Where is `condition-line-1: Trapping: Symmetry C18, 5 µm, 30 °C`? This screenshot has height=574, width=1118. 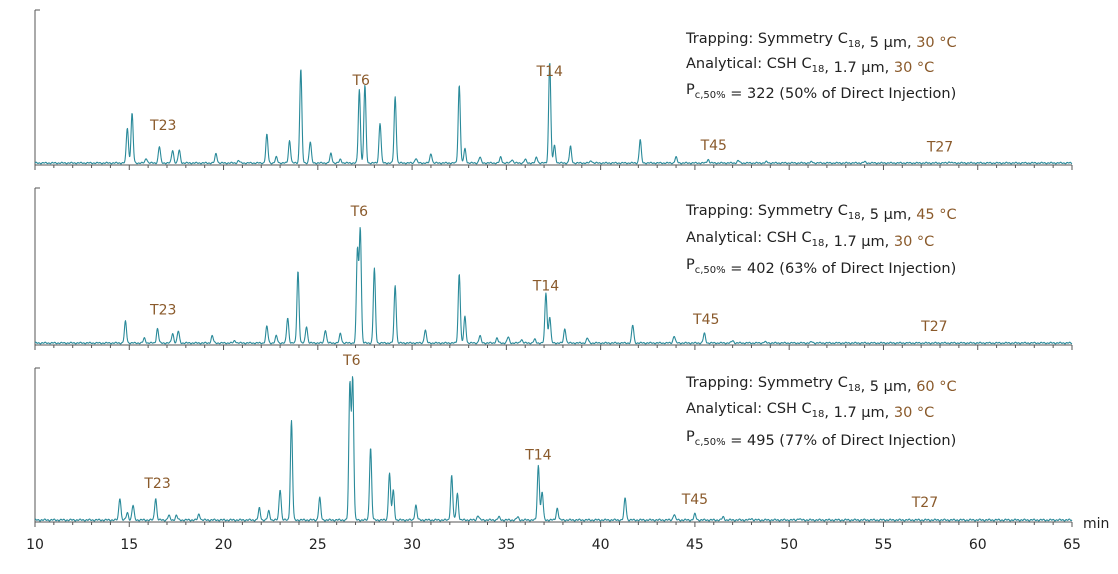 condition-line-1: Trapping: Symmetry C18, 5 µm, 30 °C is located at coordinates (821, 41).